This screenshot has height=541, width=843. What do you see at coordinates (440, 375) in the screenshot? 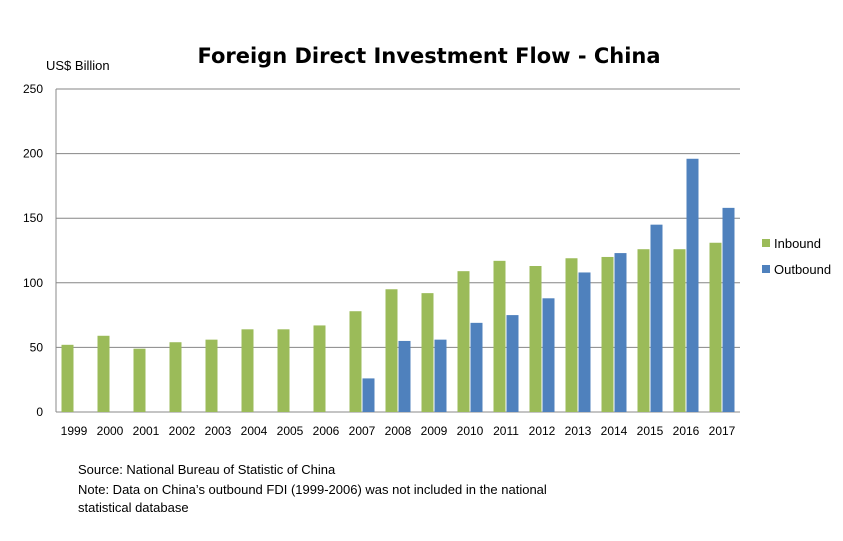
I see `outbound-bar-2009` at bounding box center [440, 375].